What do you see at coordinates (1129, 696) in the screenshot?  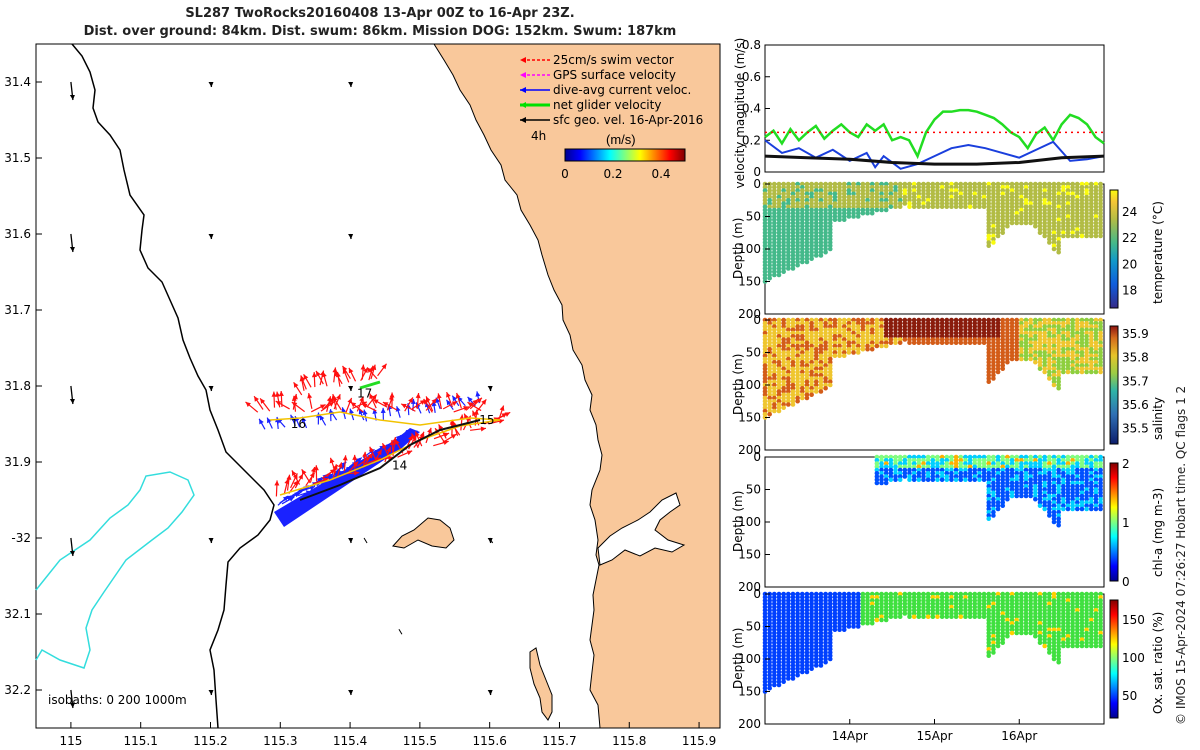 I see `colorbar-tick: 50` at bounding box center [1129, 696].